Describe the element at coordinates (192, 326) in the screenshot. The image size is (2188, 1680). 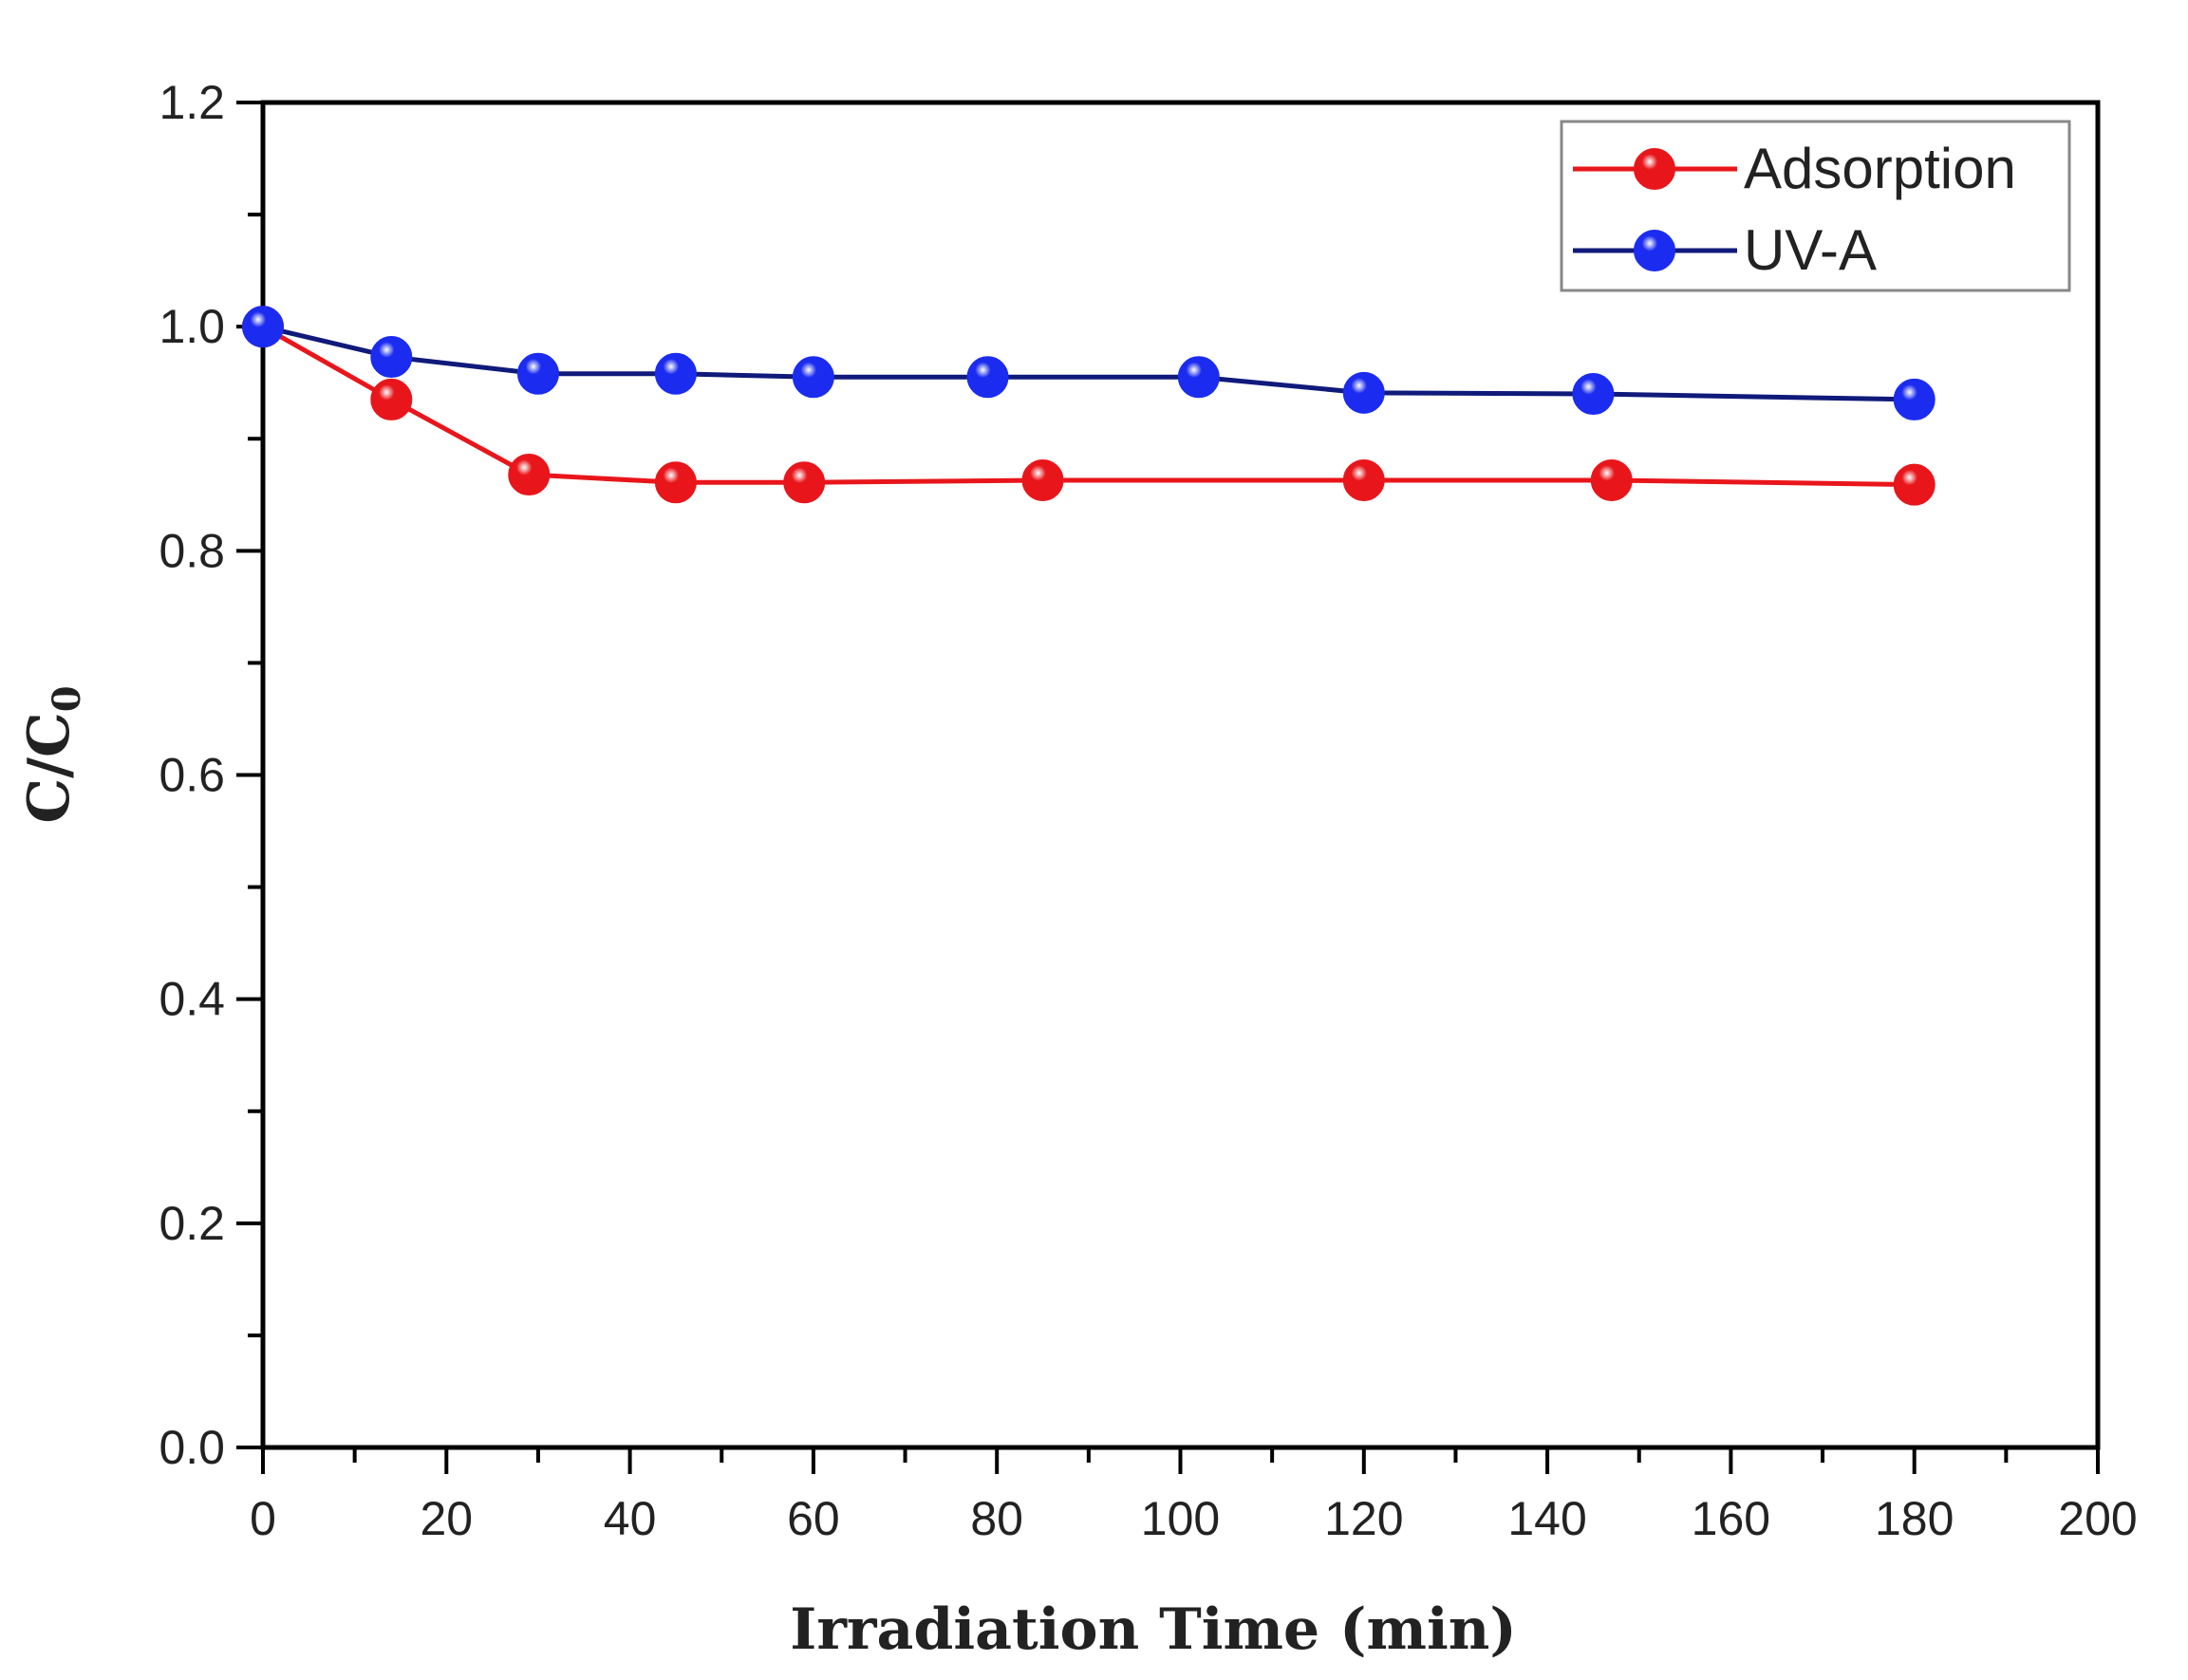
I see `y-tick-label: 1.0` at that location.